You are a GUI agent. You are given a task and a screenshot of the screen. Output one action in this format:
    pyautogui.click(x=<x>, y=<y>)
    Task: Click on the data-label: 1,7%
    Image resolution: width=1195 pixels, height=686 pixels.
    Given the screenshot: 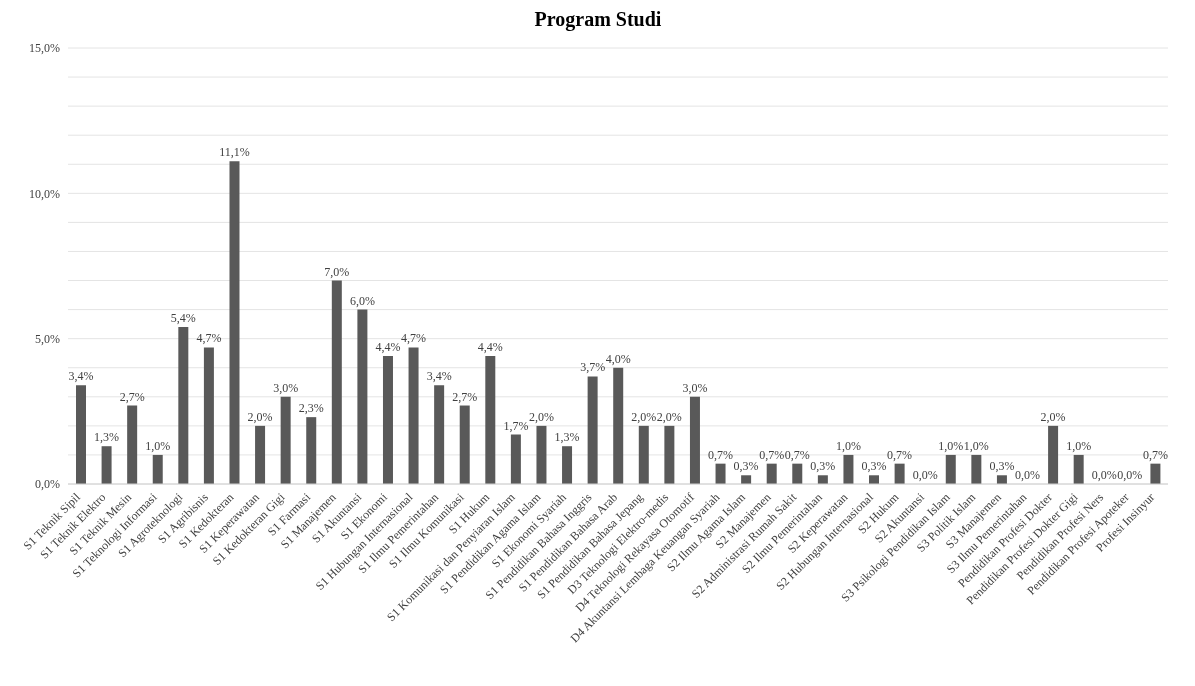 What is the action you would take?
    pyautogui.click(x=516, y=425)
    